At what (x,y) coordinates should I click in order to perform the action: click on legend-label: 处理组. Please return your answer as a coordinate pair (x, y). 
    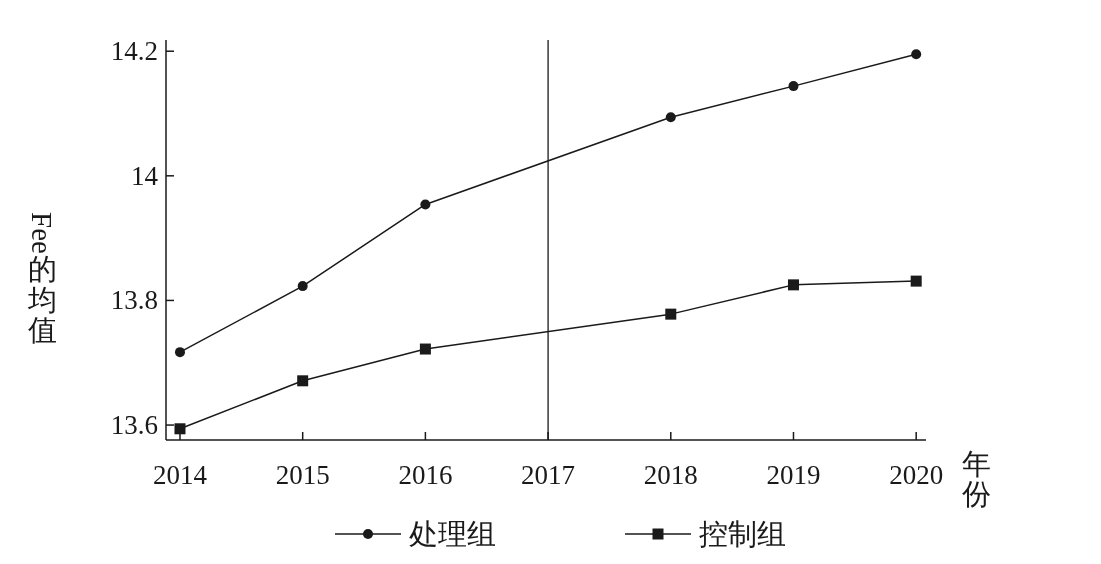
    Looking at the image, I should click on (452, 534).